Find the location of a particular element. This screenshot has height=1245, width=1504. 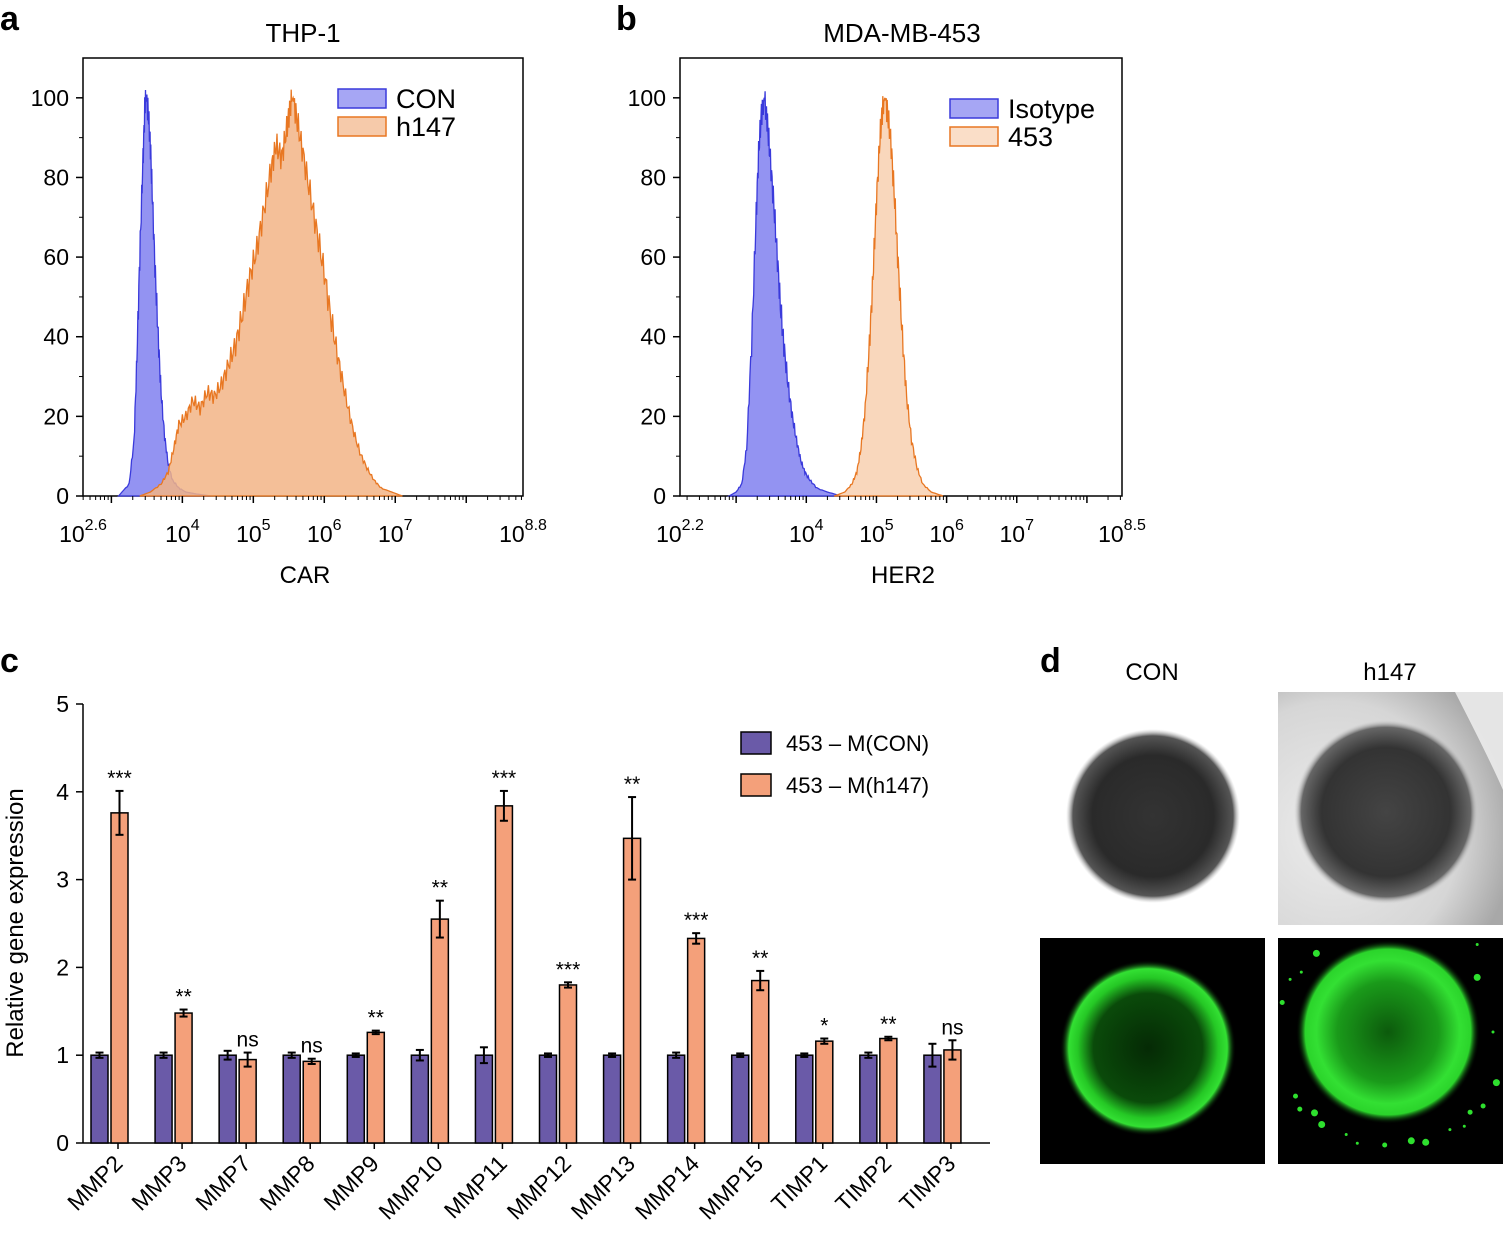

histogram-plot-a is located at coordinates (303, 277).